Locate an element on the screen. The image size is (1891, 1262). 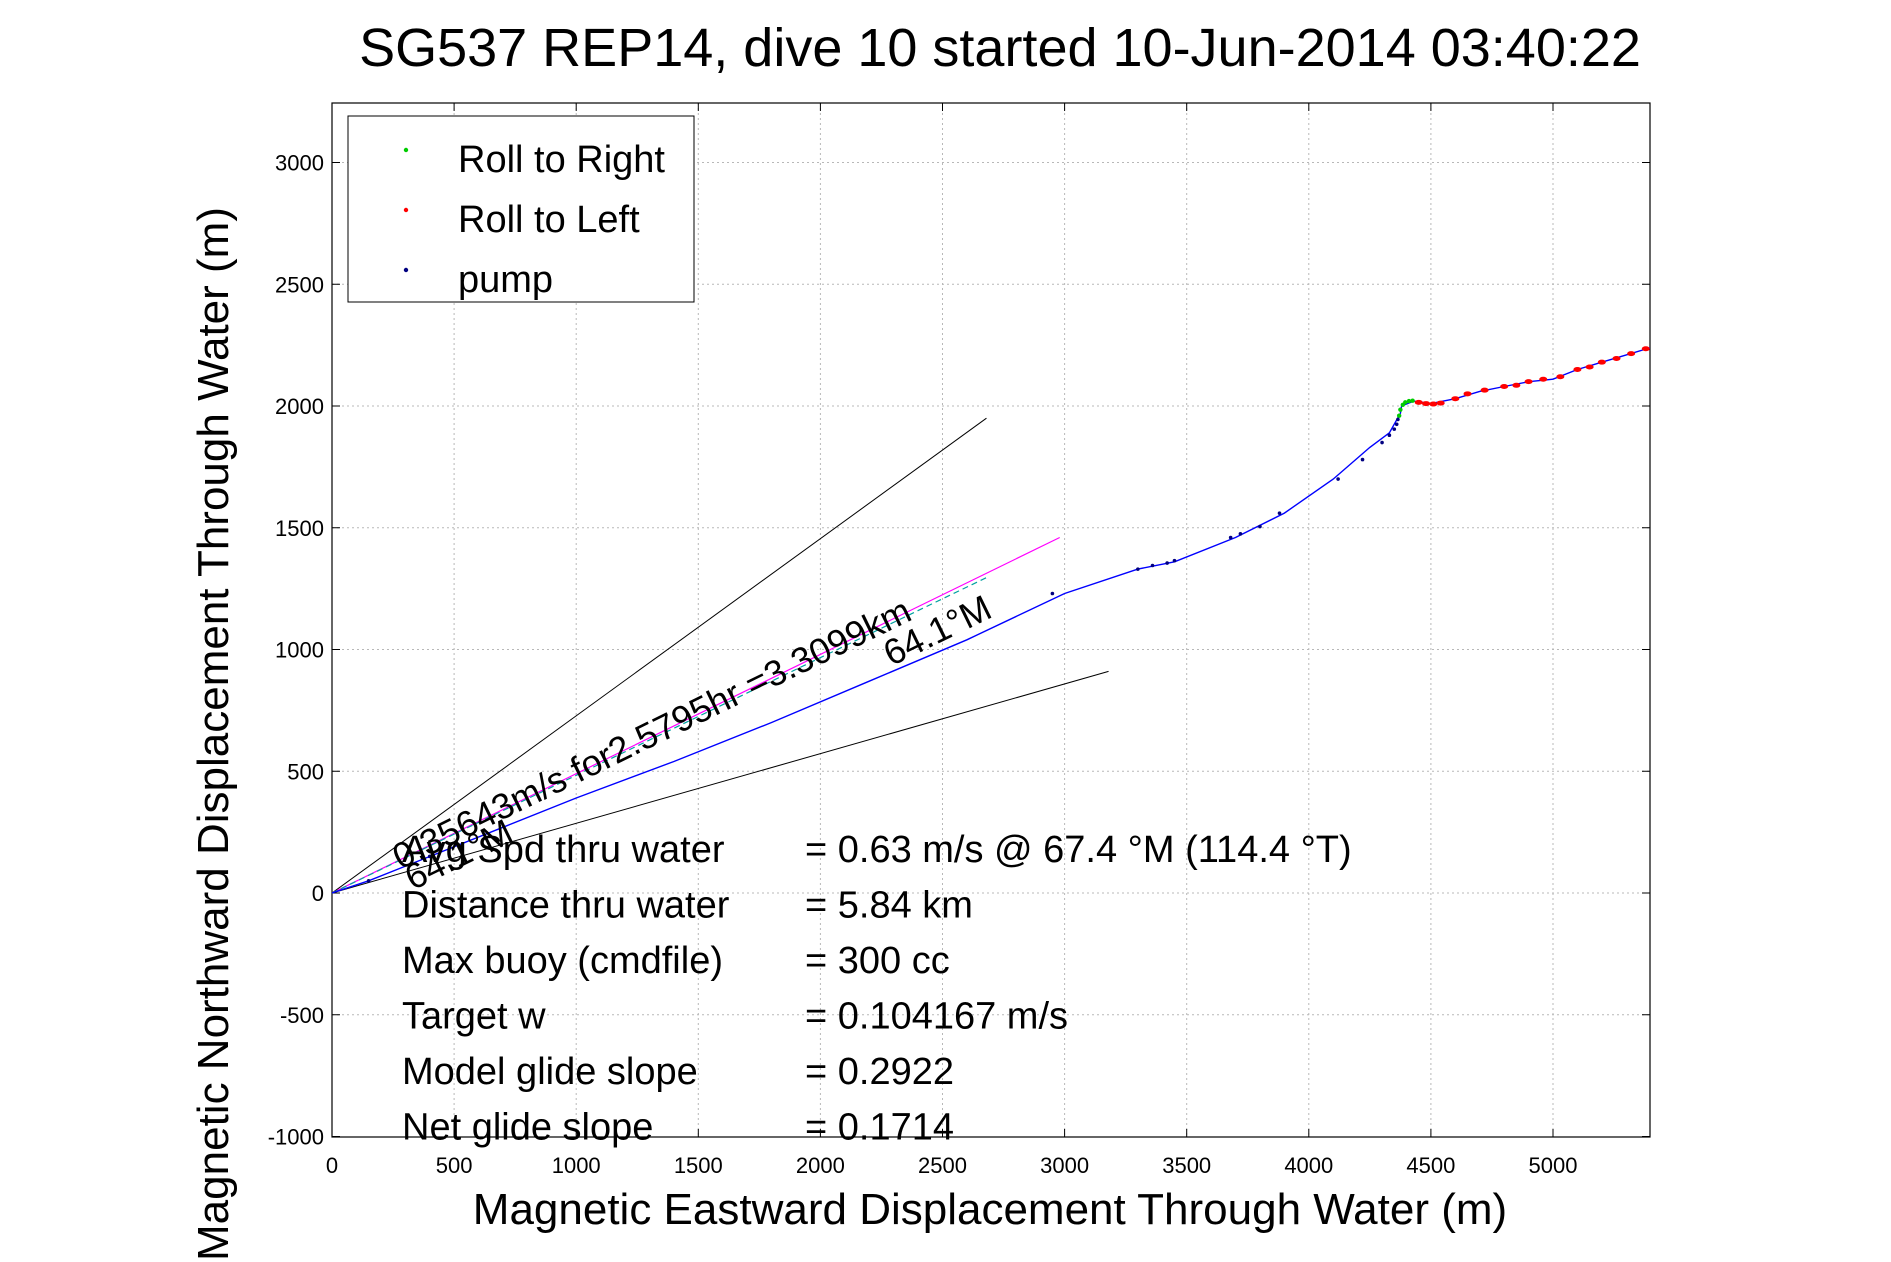
stat-label: Max buoy (cmdfile) is located at coordinates (562, 961).